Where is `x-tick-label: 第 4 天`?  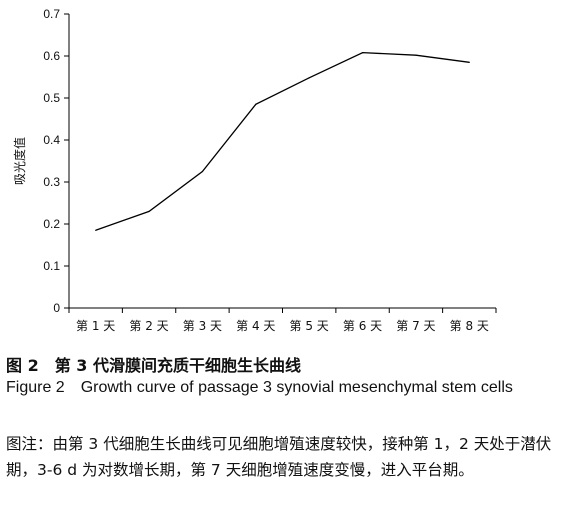 x-tick-label: 第 4 天 is located at coordinates (255, 326).